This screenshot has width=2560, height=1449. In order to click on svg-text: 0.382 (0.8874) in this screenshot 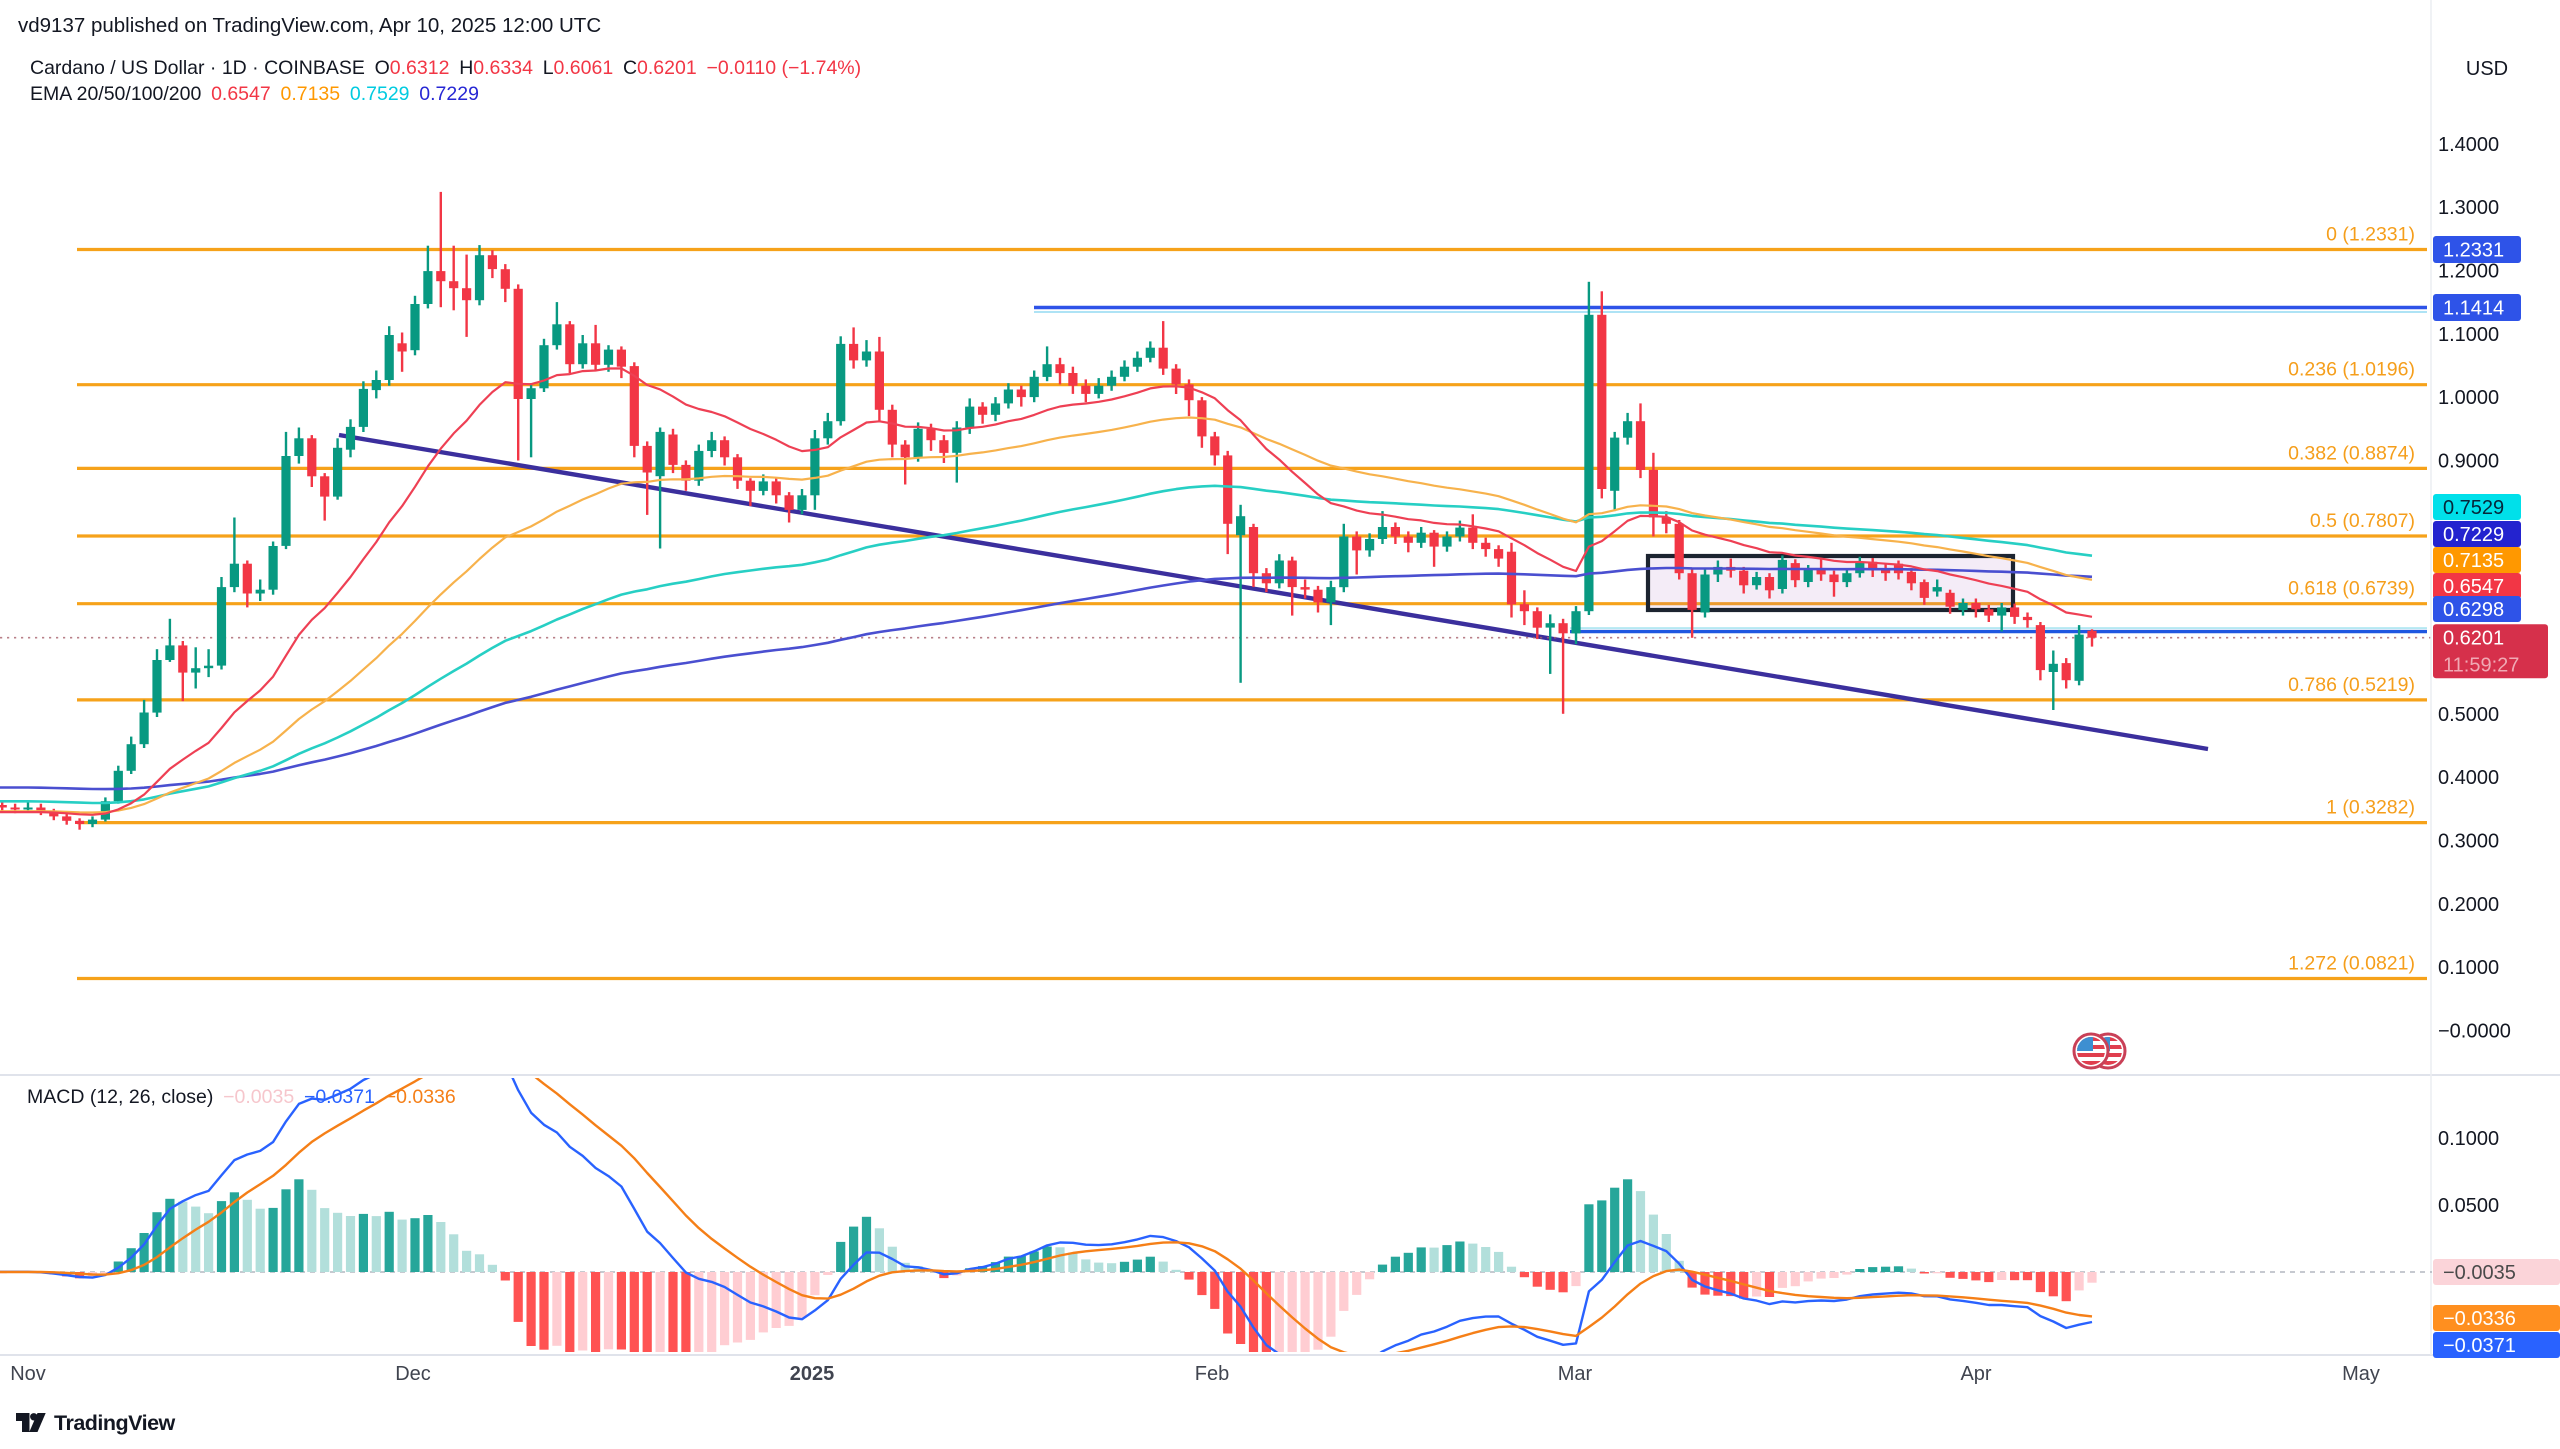, I will do `click(2351, 453)`.